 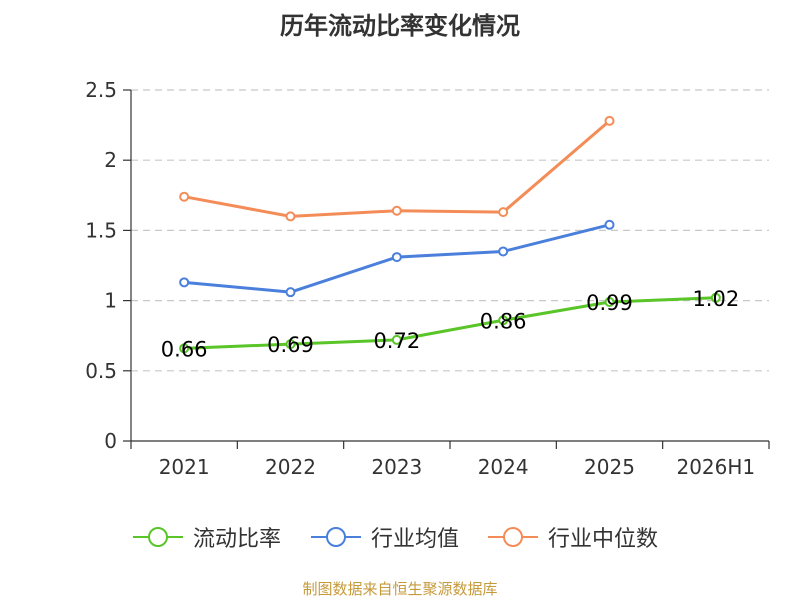 I want to click on data-label: 0.72, so click(x=396, y=341).